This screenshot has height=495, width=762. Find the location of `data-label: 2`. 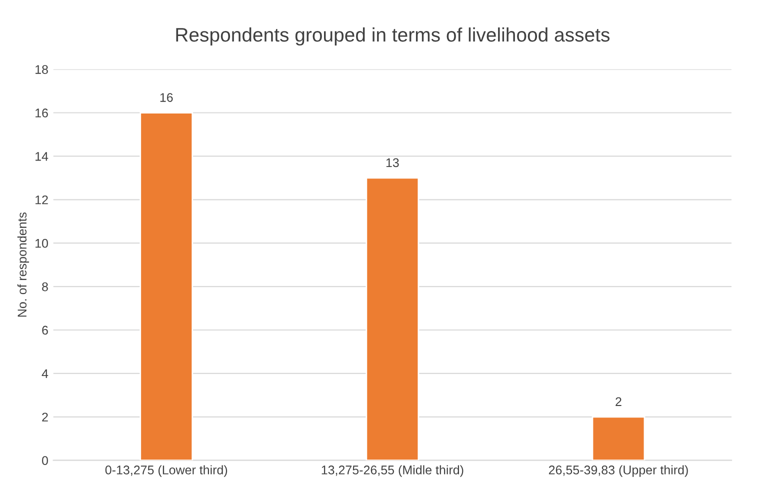

data-label: 2 is located at coordinates (619, 401).